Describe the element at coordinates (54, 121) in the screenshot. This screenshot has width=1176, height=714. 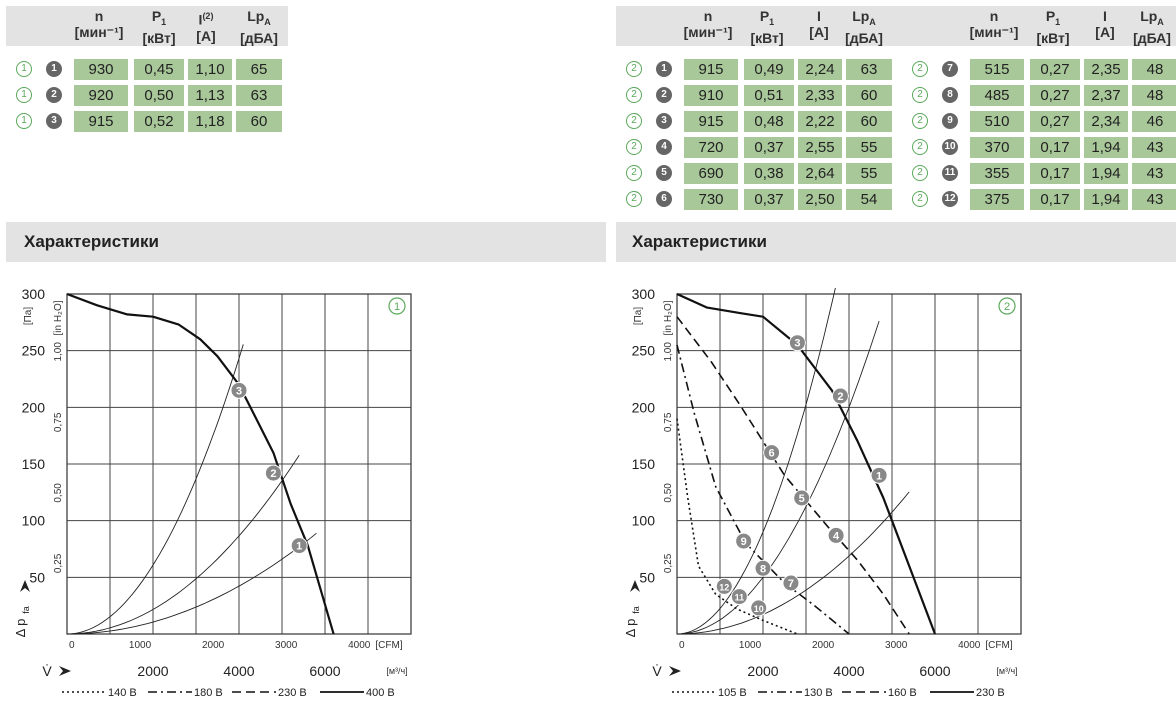
I see `operating-point-badge: 3` at that location.